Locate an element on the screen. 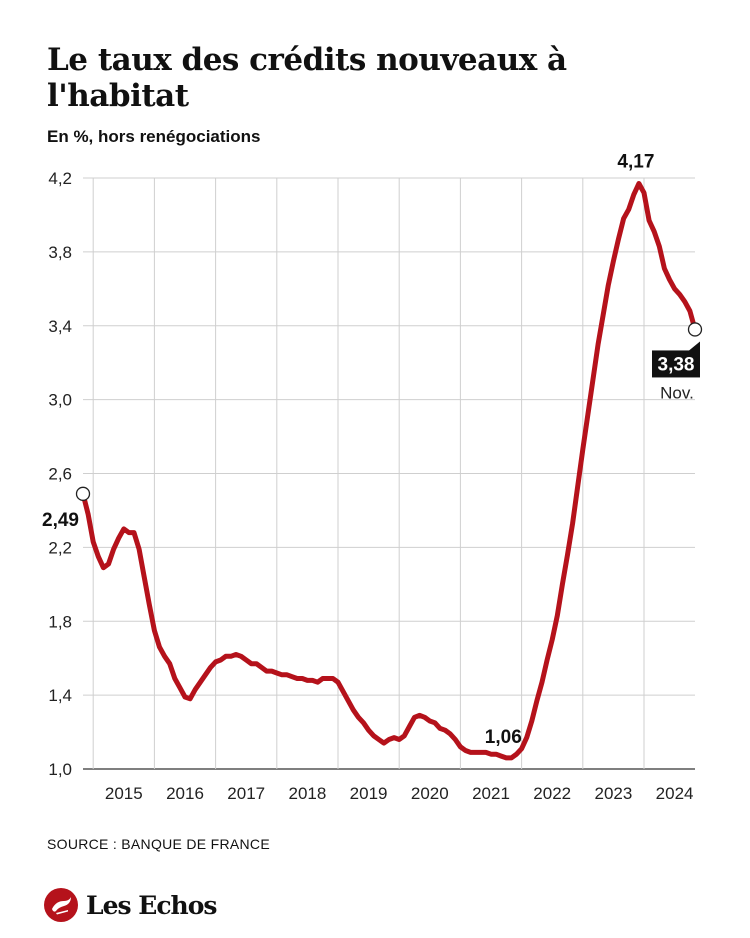 Image resolution: width=750 pixels, height=938 pixels. end-value-pointer is located at coordinates (694, 346).